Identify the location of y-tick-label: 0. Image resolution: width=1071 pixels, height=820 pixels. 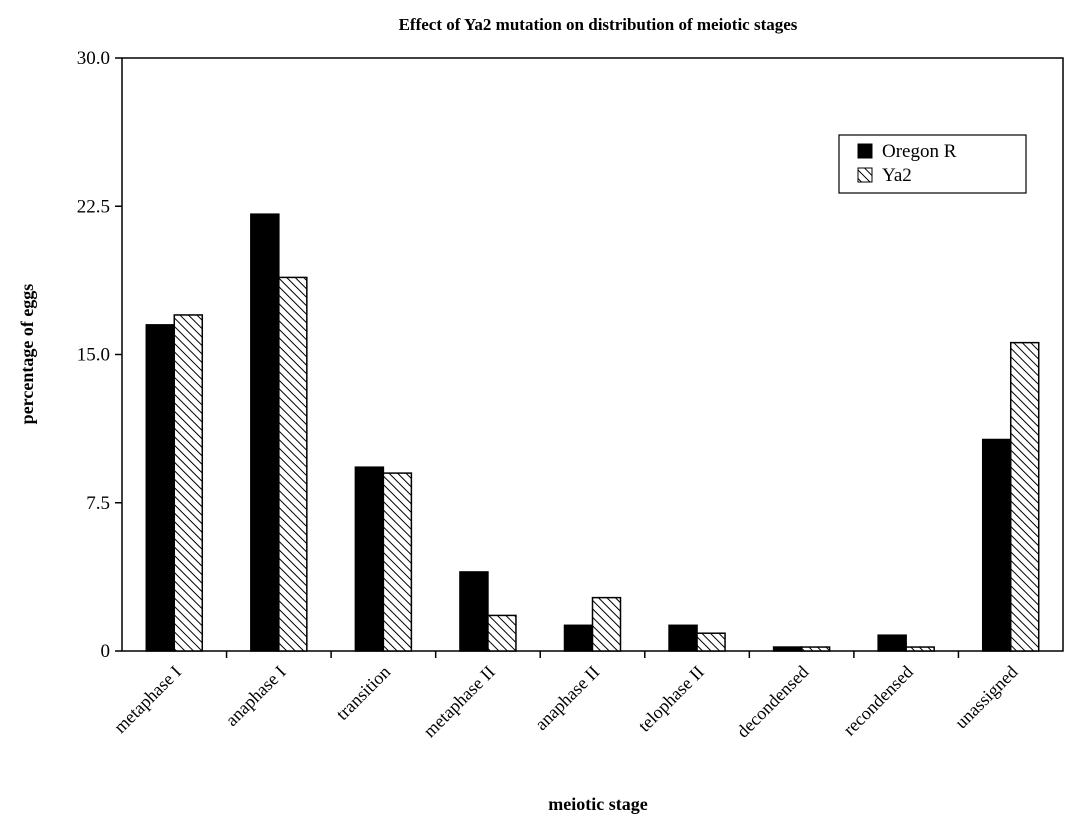
(106, 651).